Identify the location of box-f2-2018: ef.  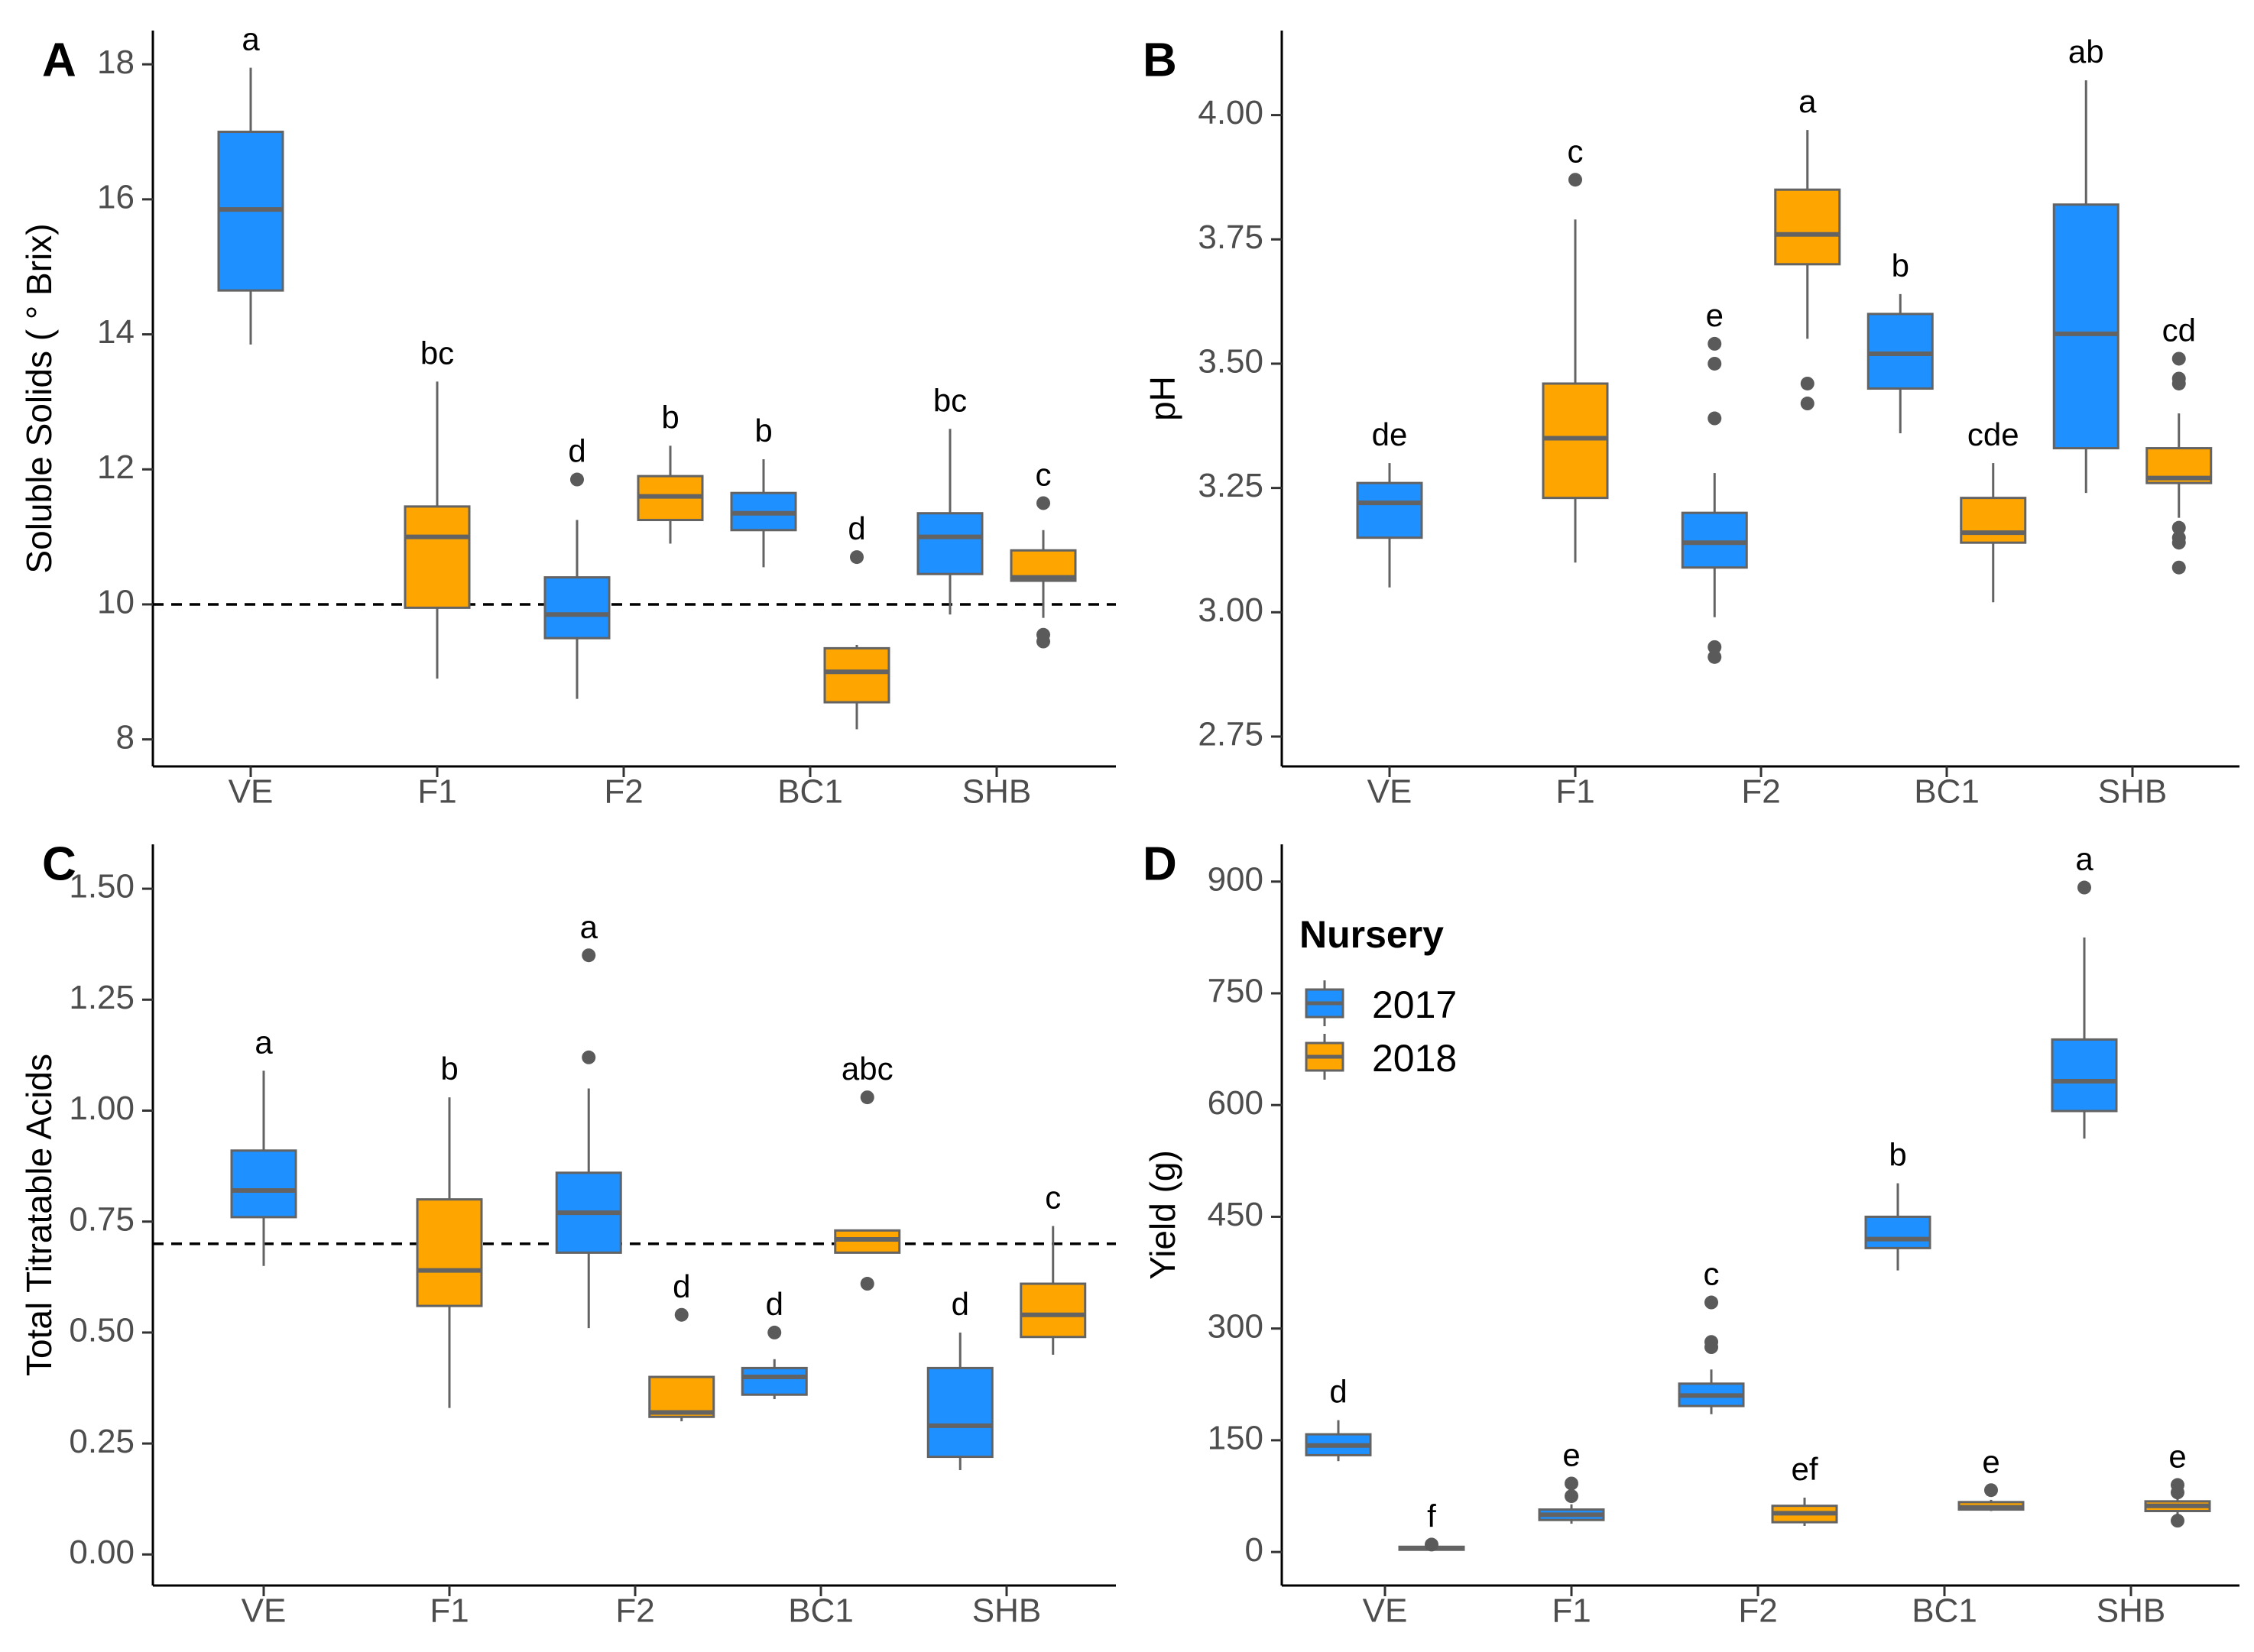
(1804, 1489).